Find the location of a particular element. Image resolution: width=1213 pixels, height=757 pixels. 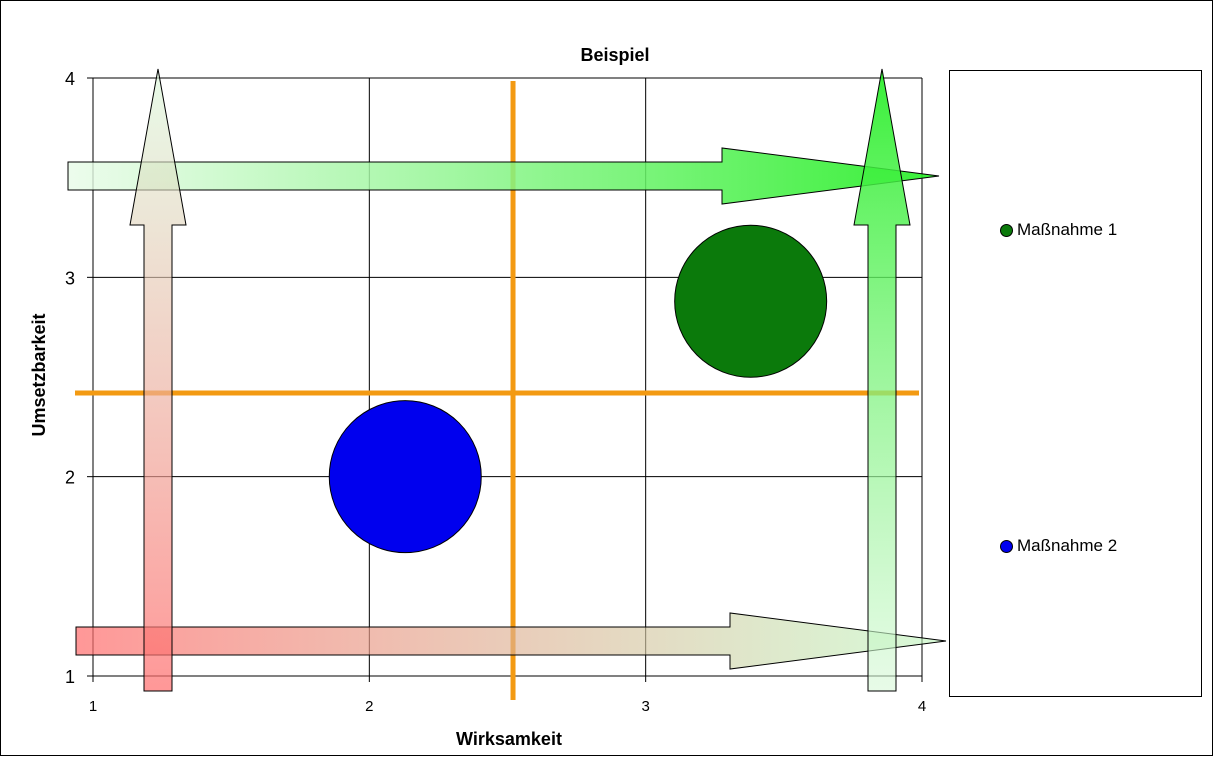

x-tick-label: 1 is located at coordinates (93, 706).